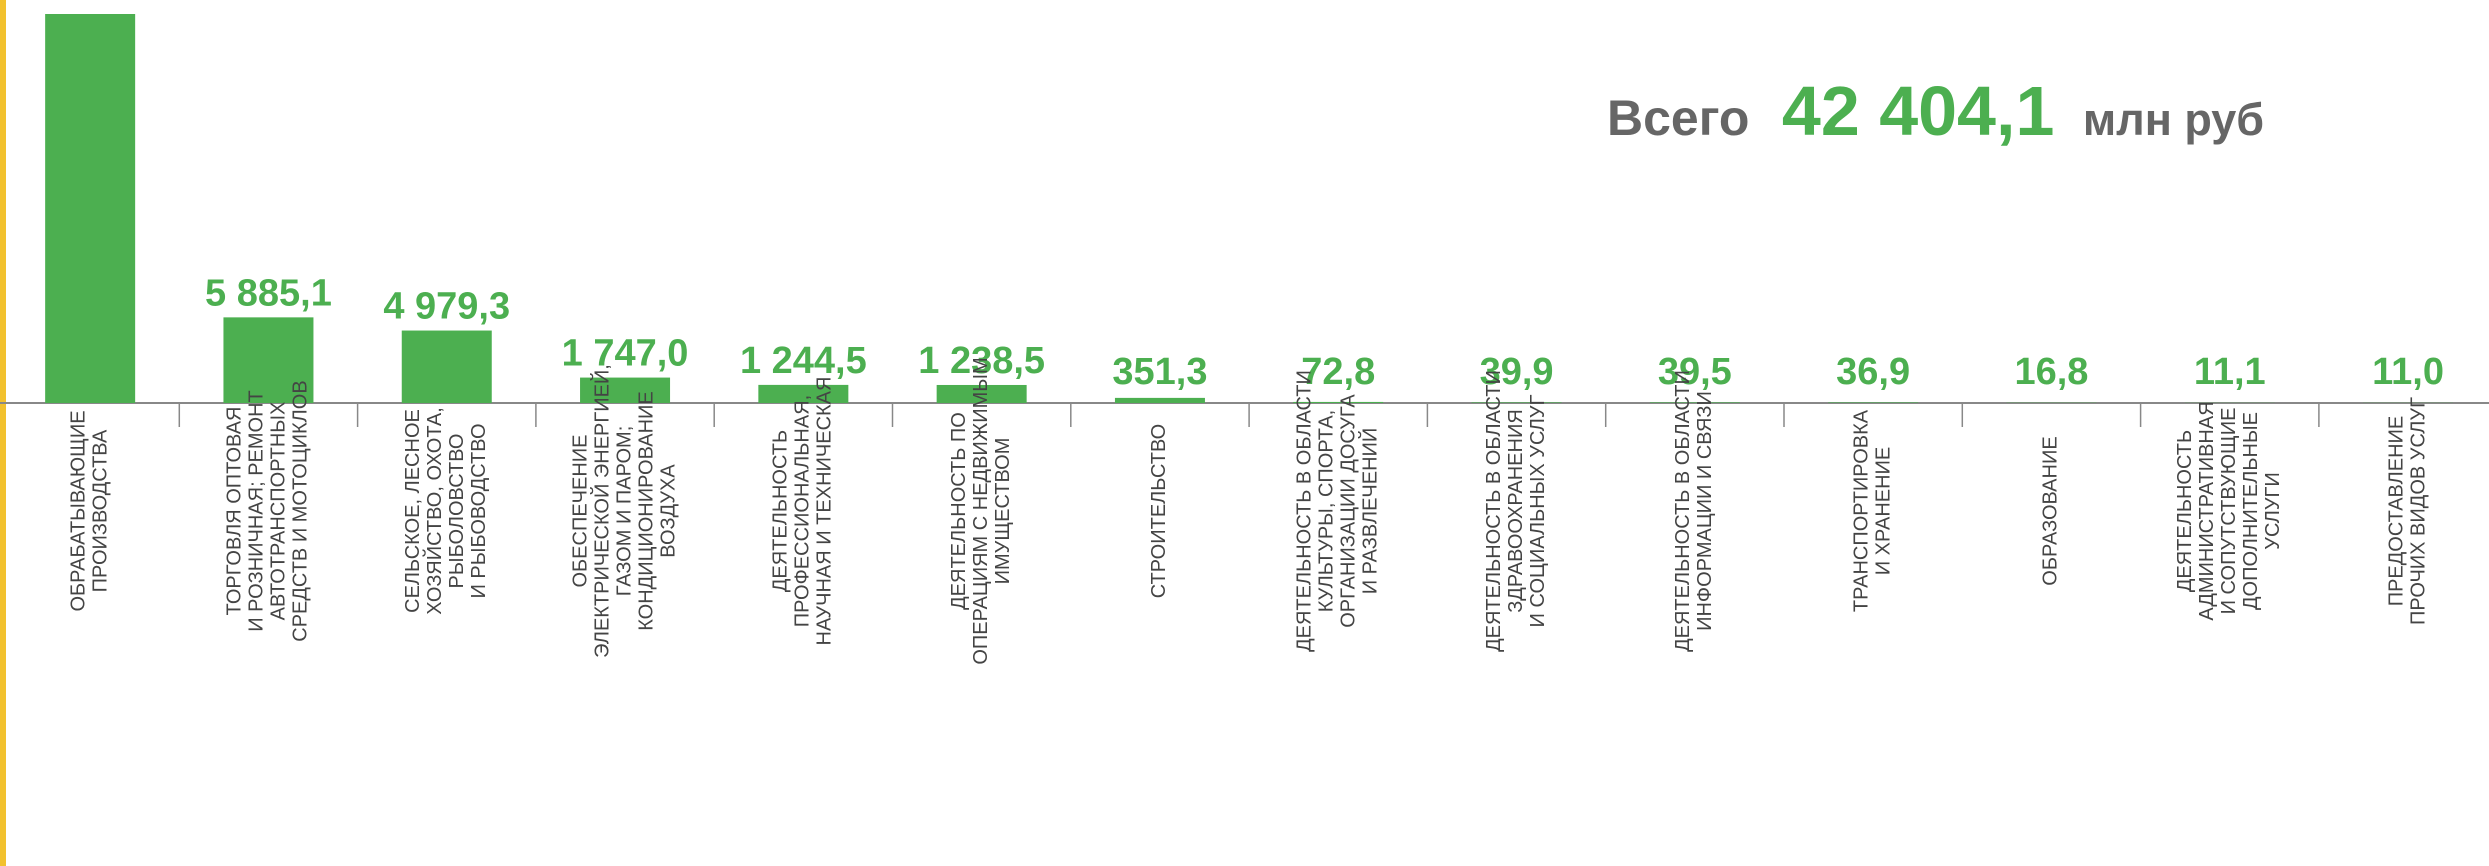 The image size is (2489, 866). I want to click on category-label: ЭЛЕКТРИЧЕСКОЙ ЭНЕРГИЕЙ,, so click(601, 511).